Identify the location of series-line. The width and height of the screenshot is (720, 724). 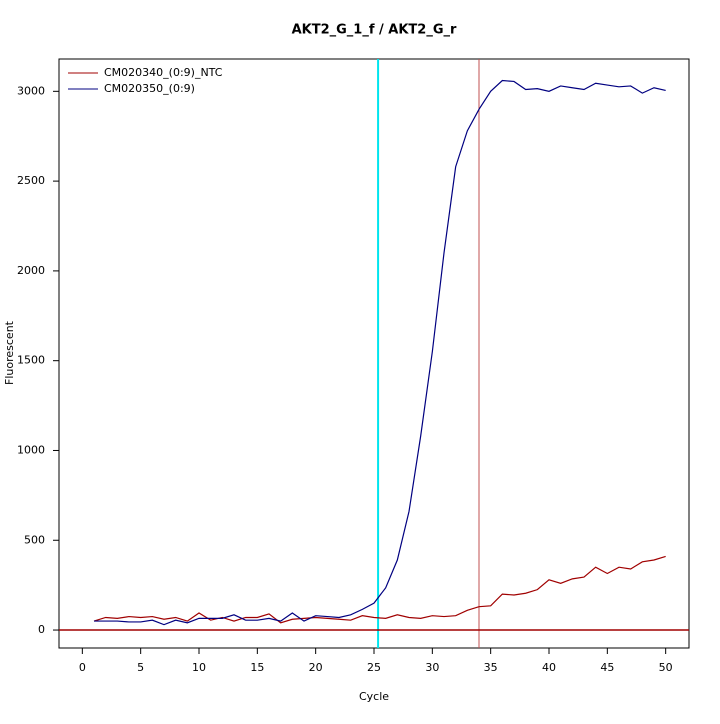
(379, 589).